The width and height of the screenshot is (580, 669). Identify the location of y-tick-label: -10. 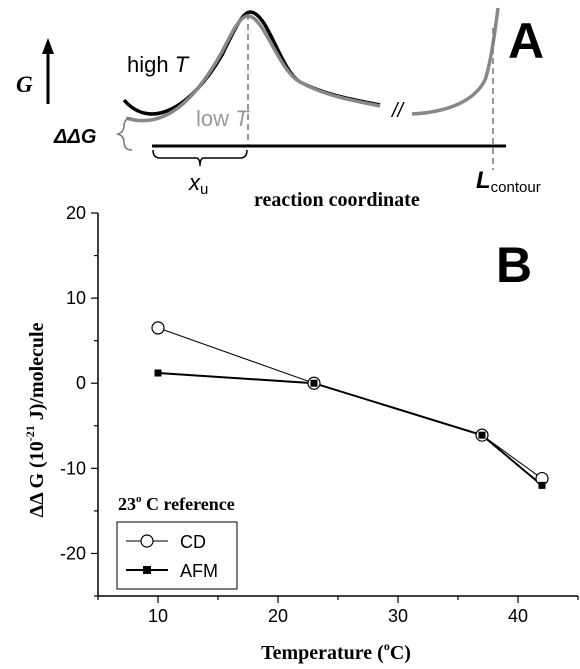
(73, 468).